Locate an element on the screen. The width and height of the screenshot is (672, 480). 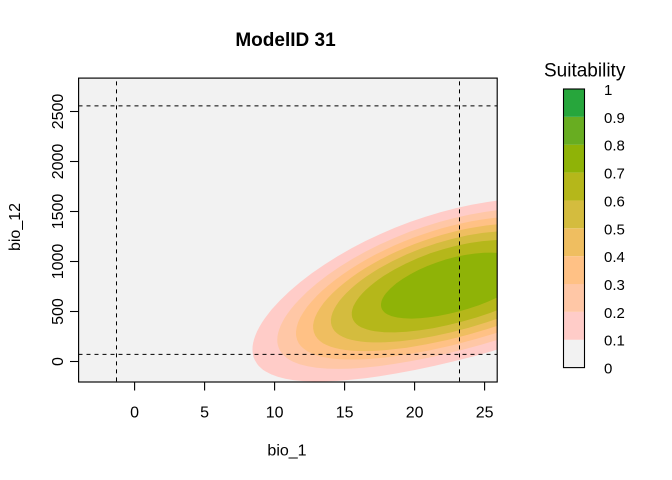
svg-text: 10 is located at coordinates (275, 413).